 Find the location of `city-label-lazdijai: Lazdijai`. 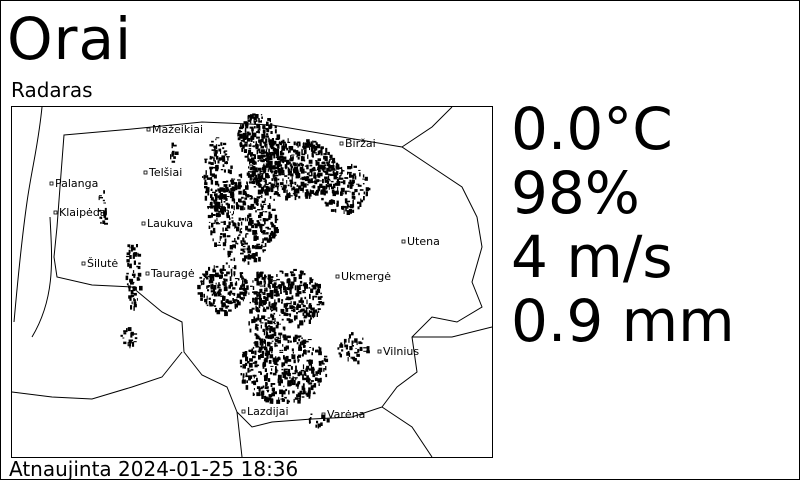

city-label-lazdijai: Lazdijai is located at coordinates (268, 411).